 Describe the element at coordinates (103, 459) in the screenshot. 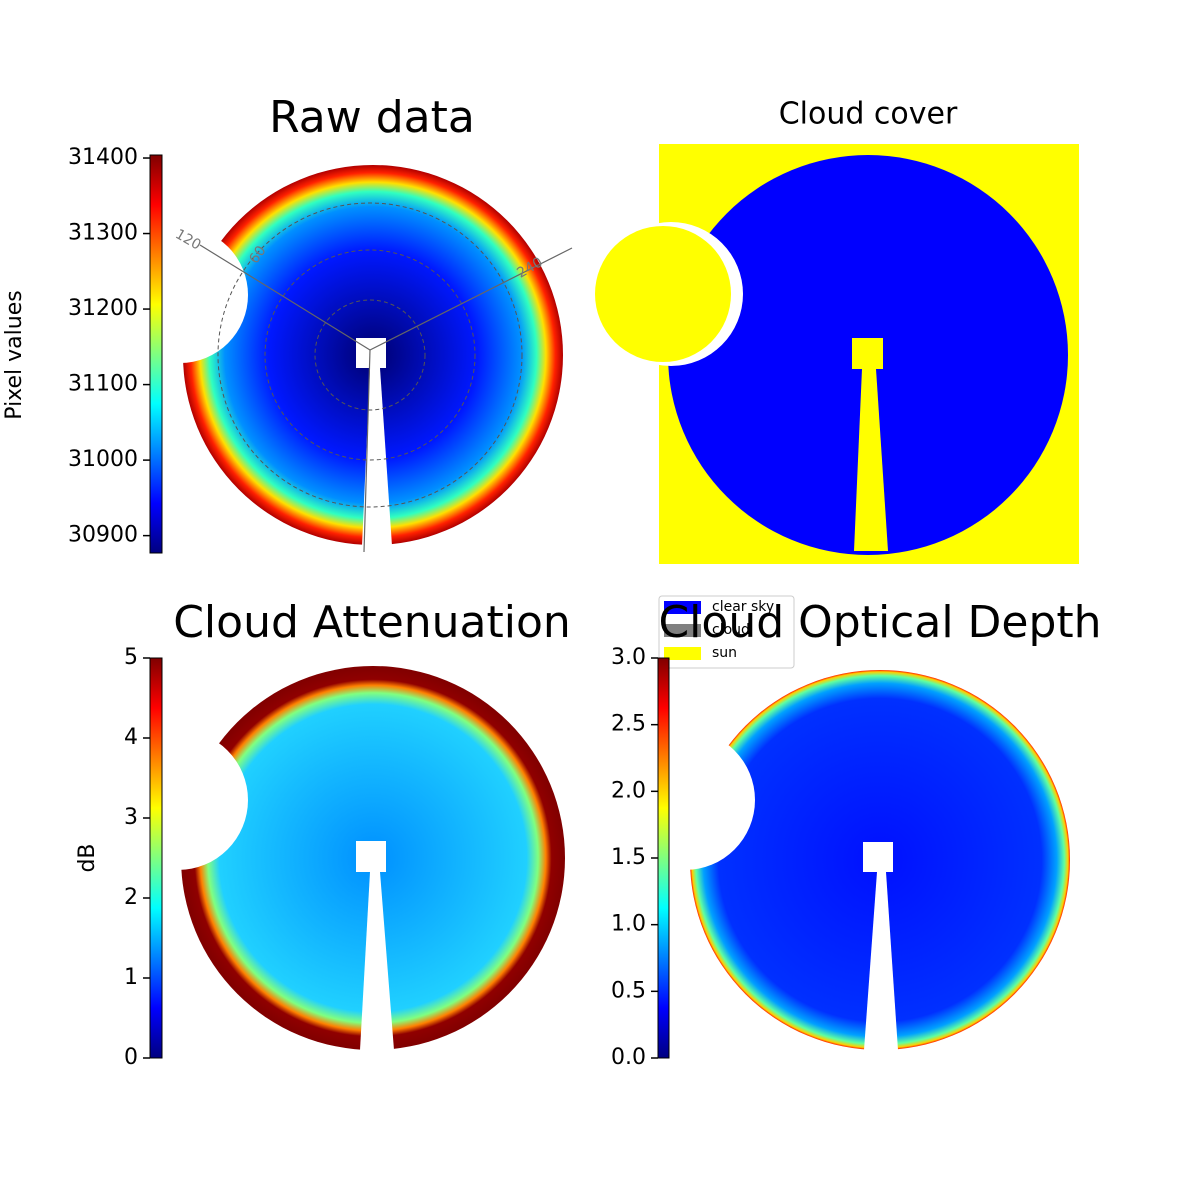

I see `colorbar-tick-label: 31000` at that location.